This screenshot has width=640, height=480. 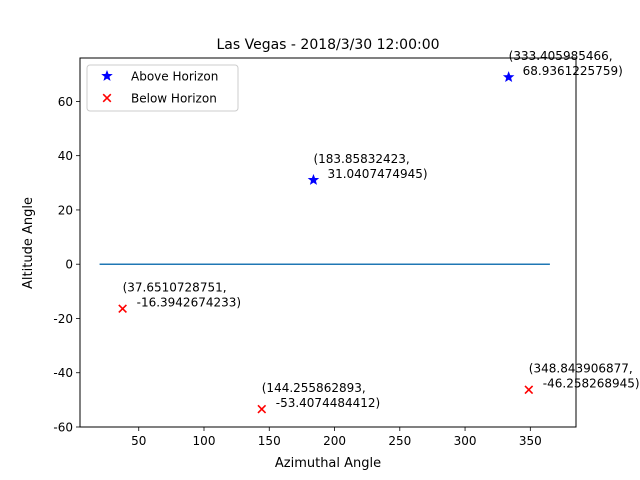 I want to click on y-axis-label: Altitude Angle, so click(x=28, y=243).